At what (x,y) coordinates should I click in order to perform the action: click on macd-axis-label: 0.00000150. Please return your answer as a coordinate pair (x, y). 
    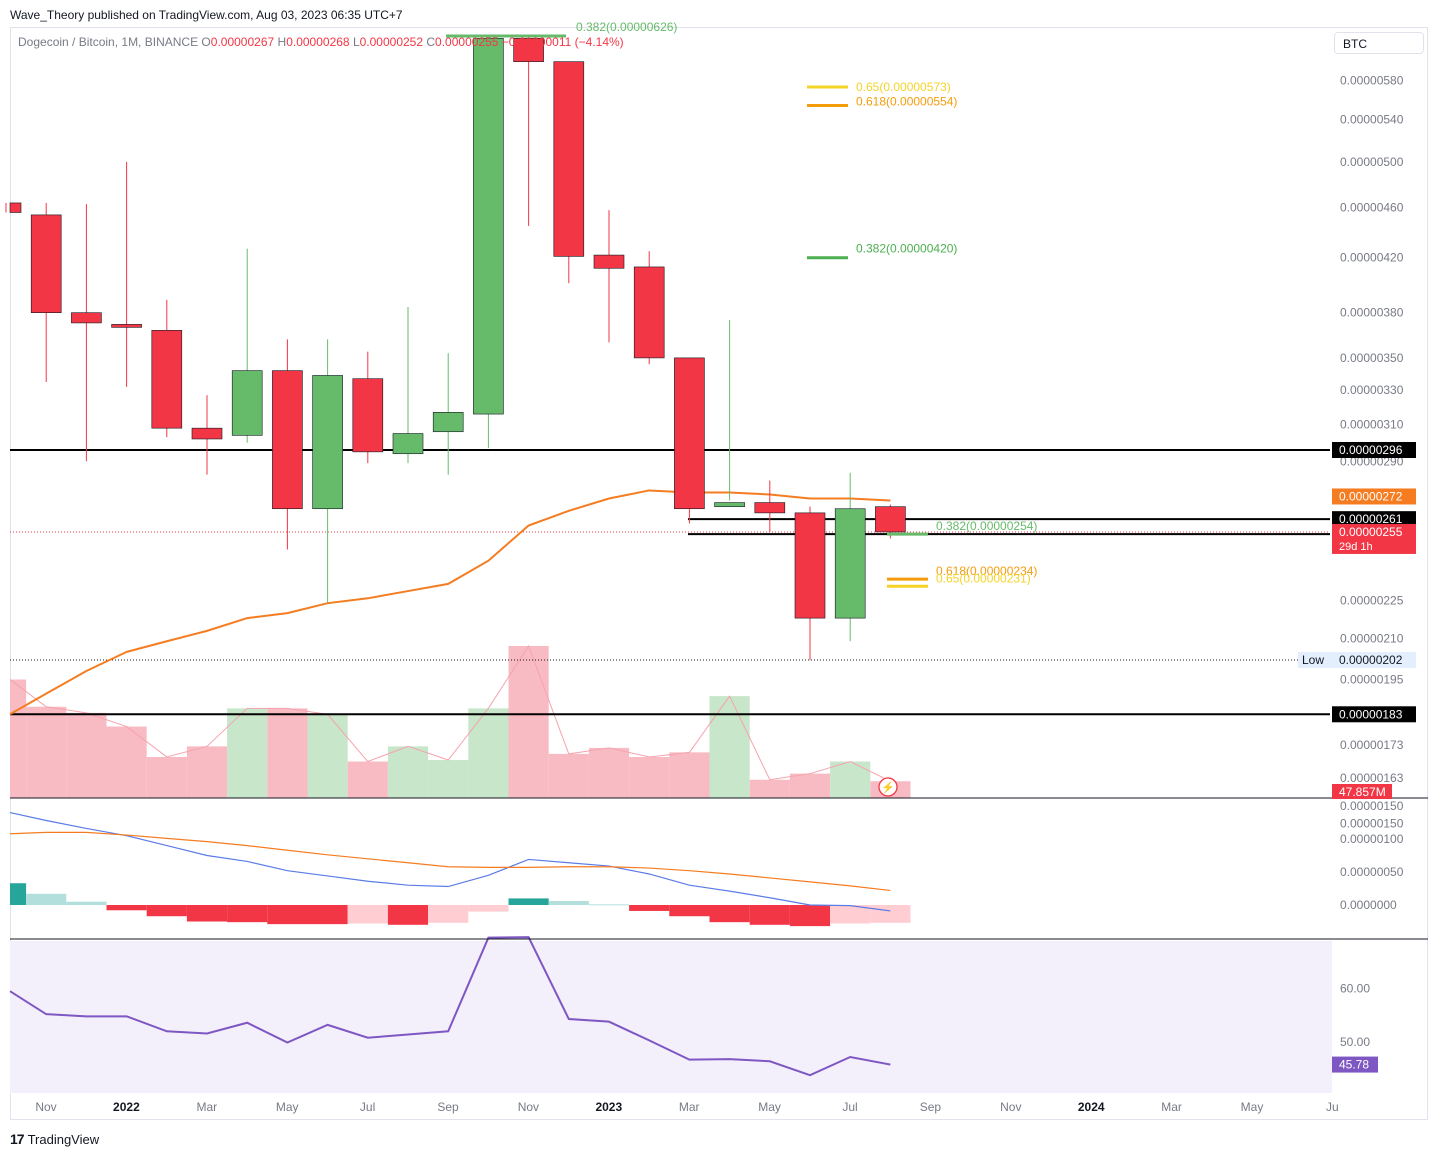
    Looking at the image, I should click on (1372, 806).